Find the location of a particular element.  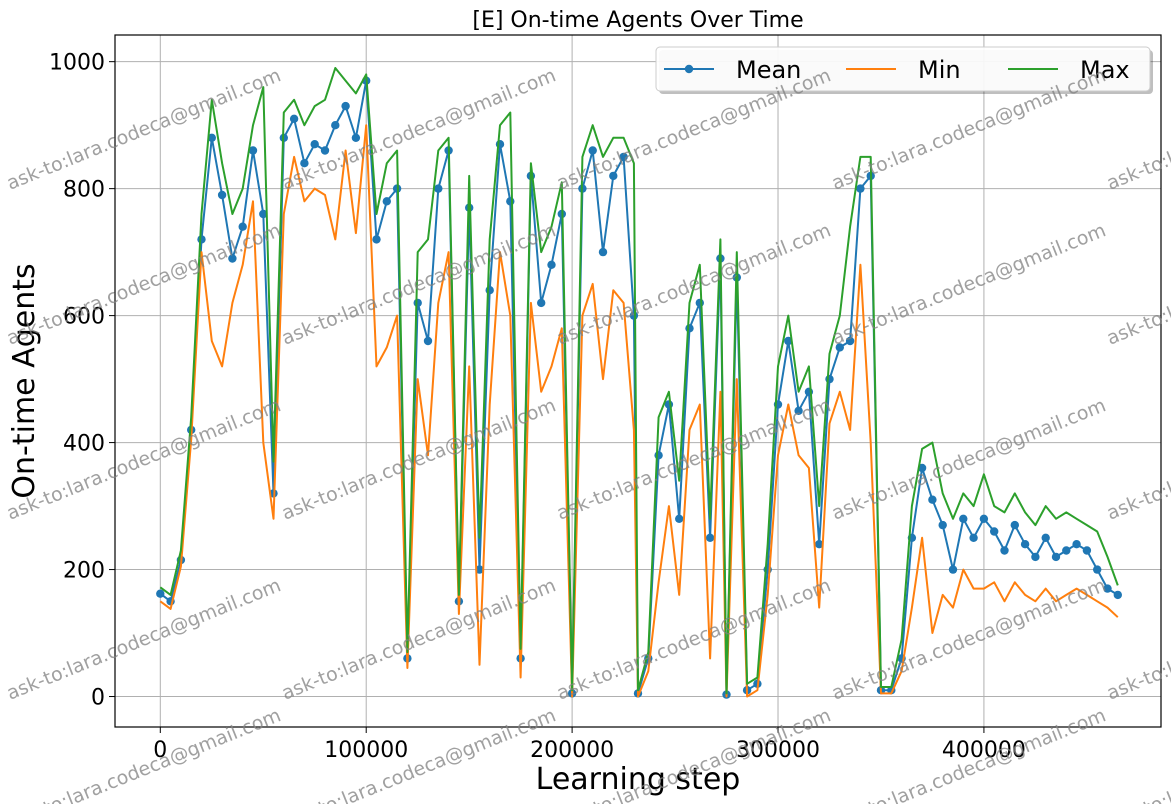

y-tick-label: 1000 is located at coordinates (77, 63).